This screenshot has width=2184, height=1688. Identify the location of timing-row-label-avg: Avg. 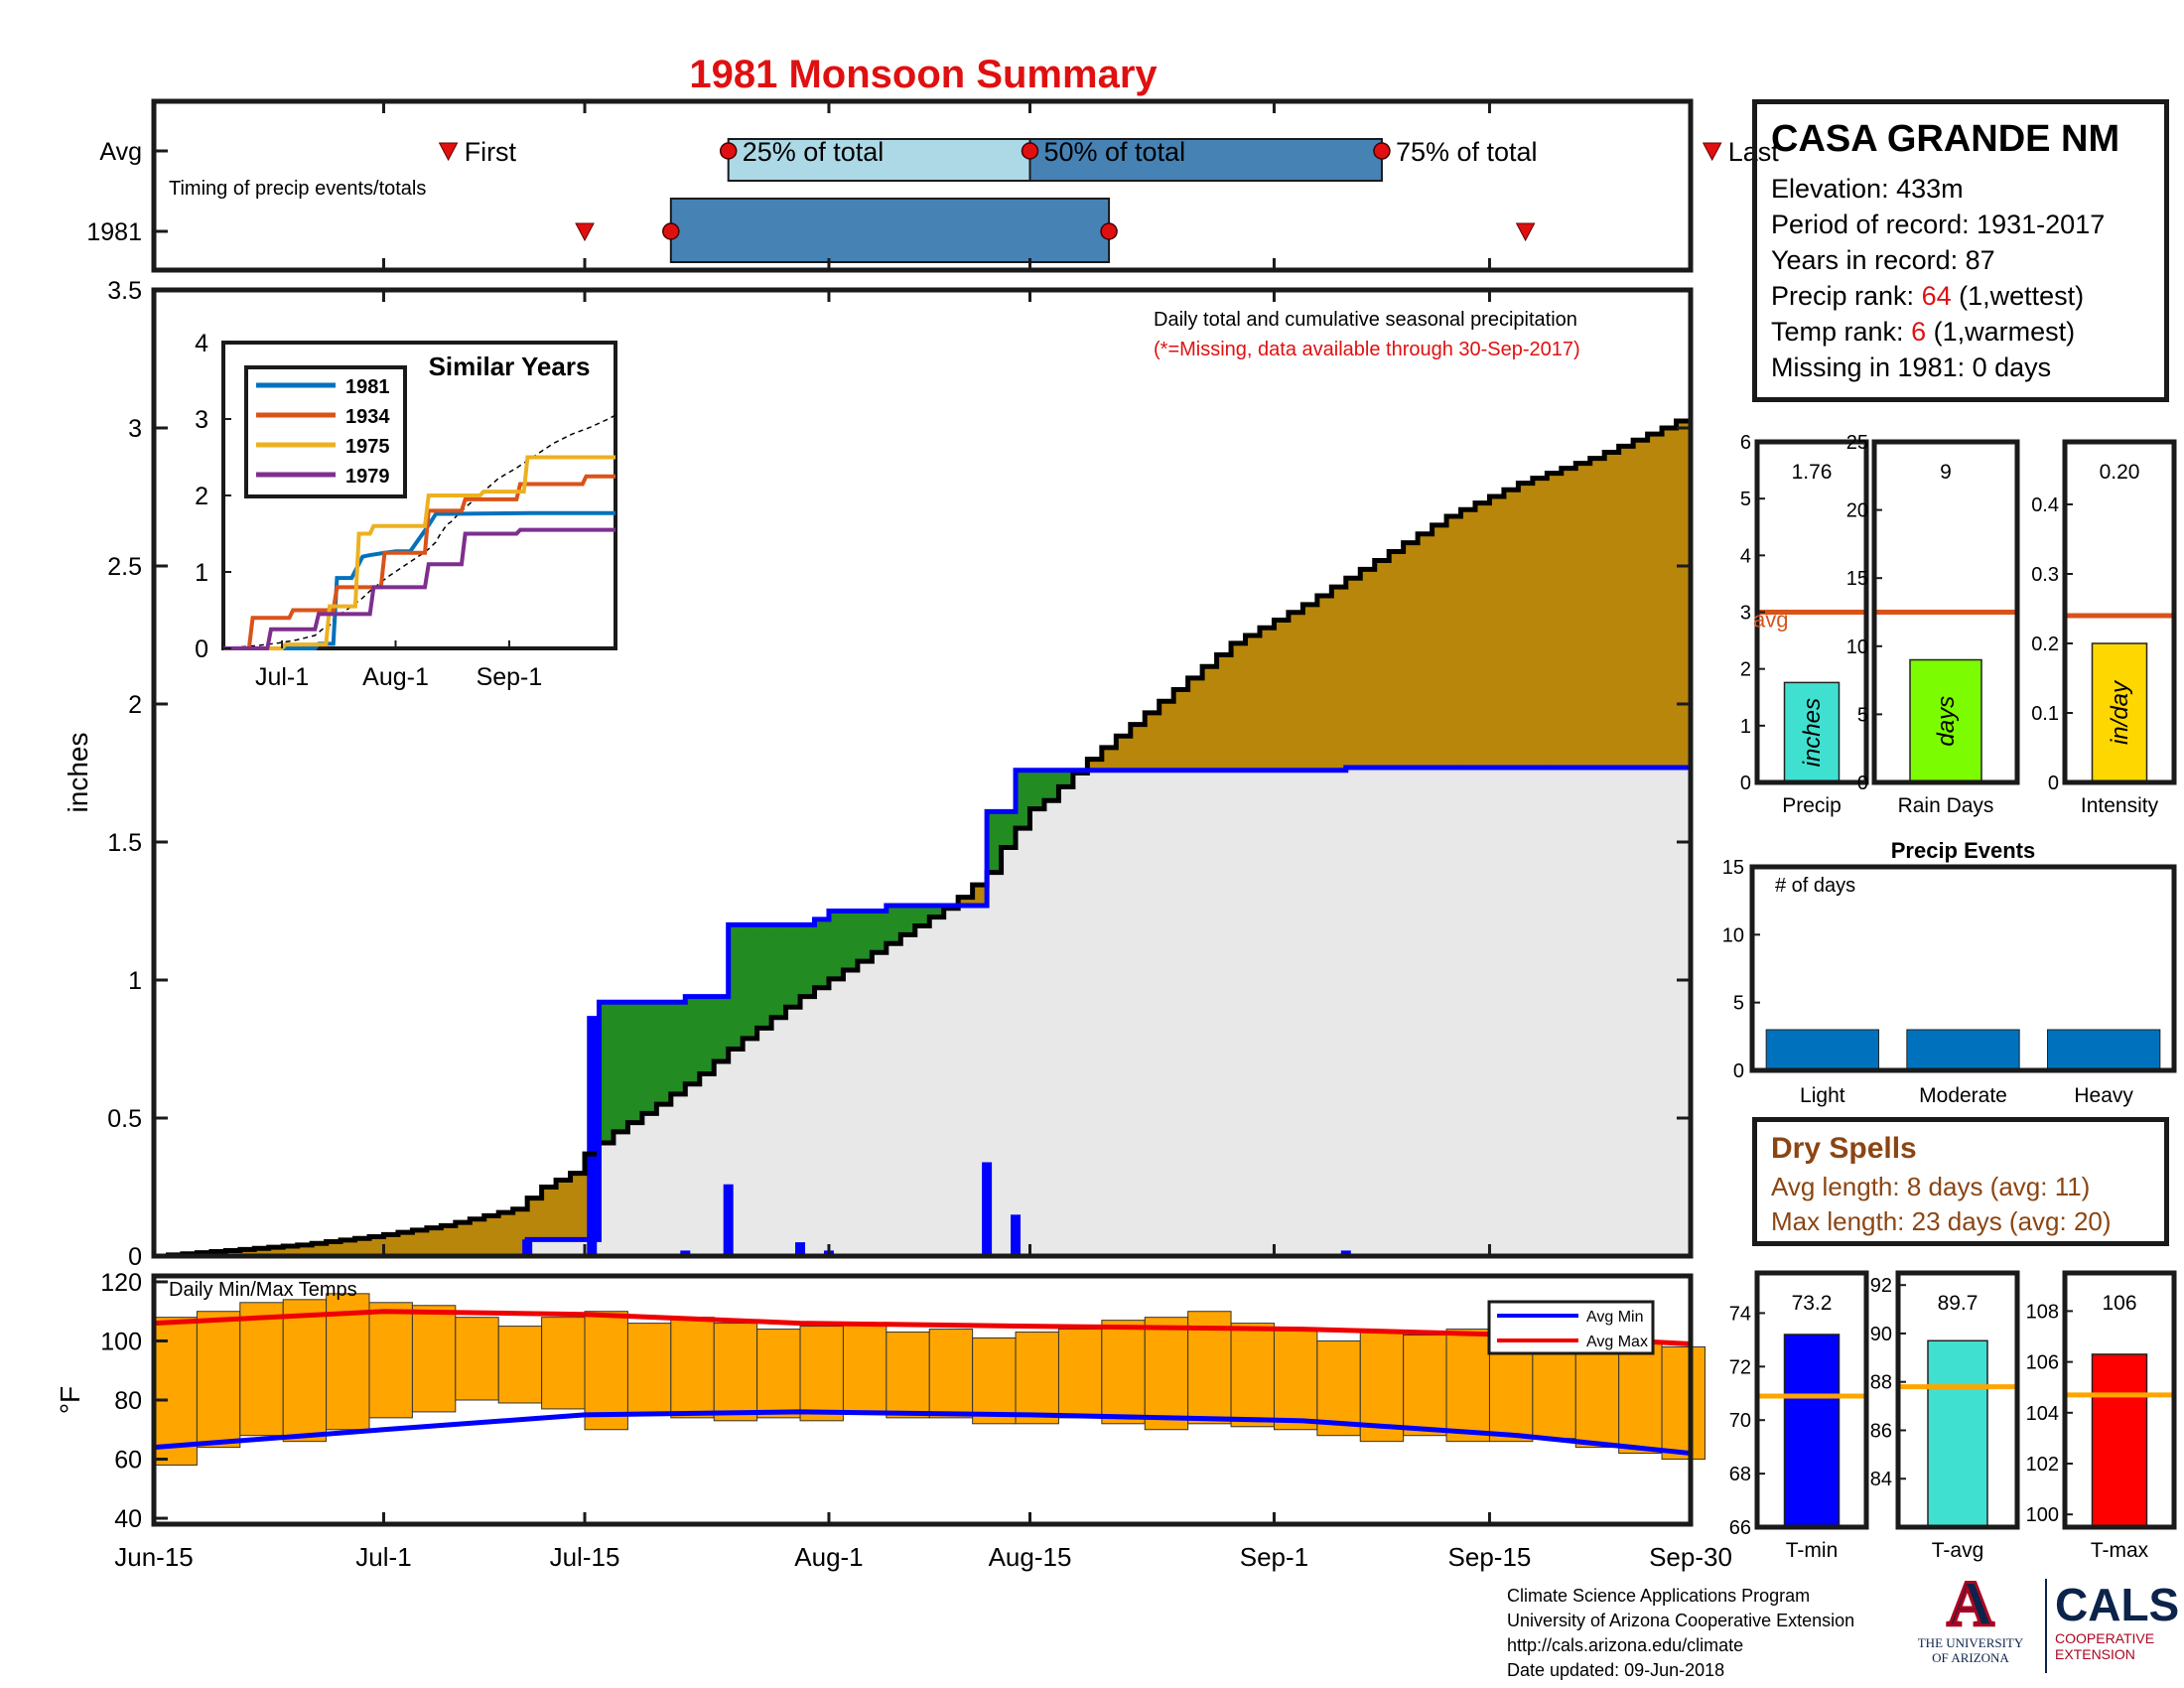
(120, 152).